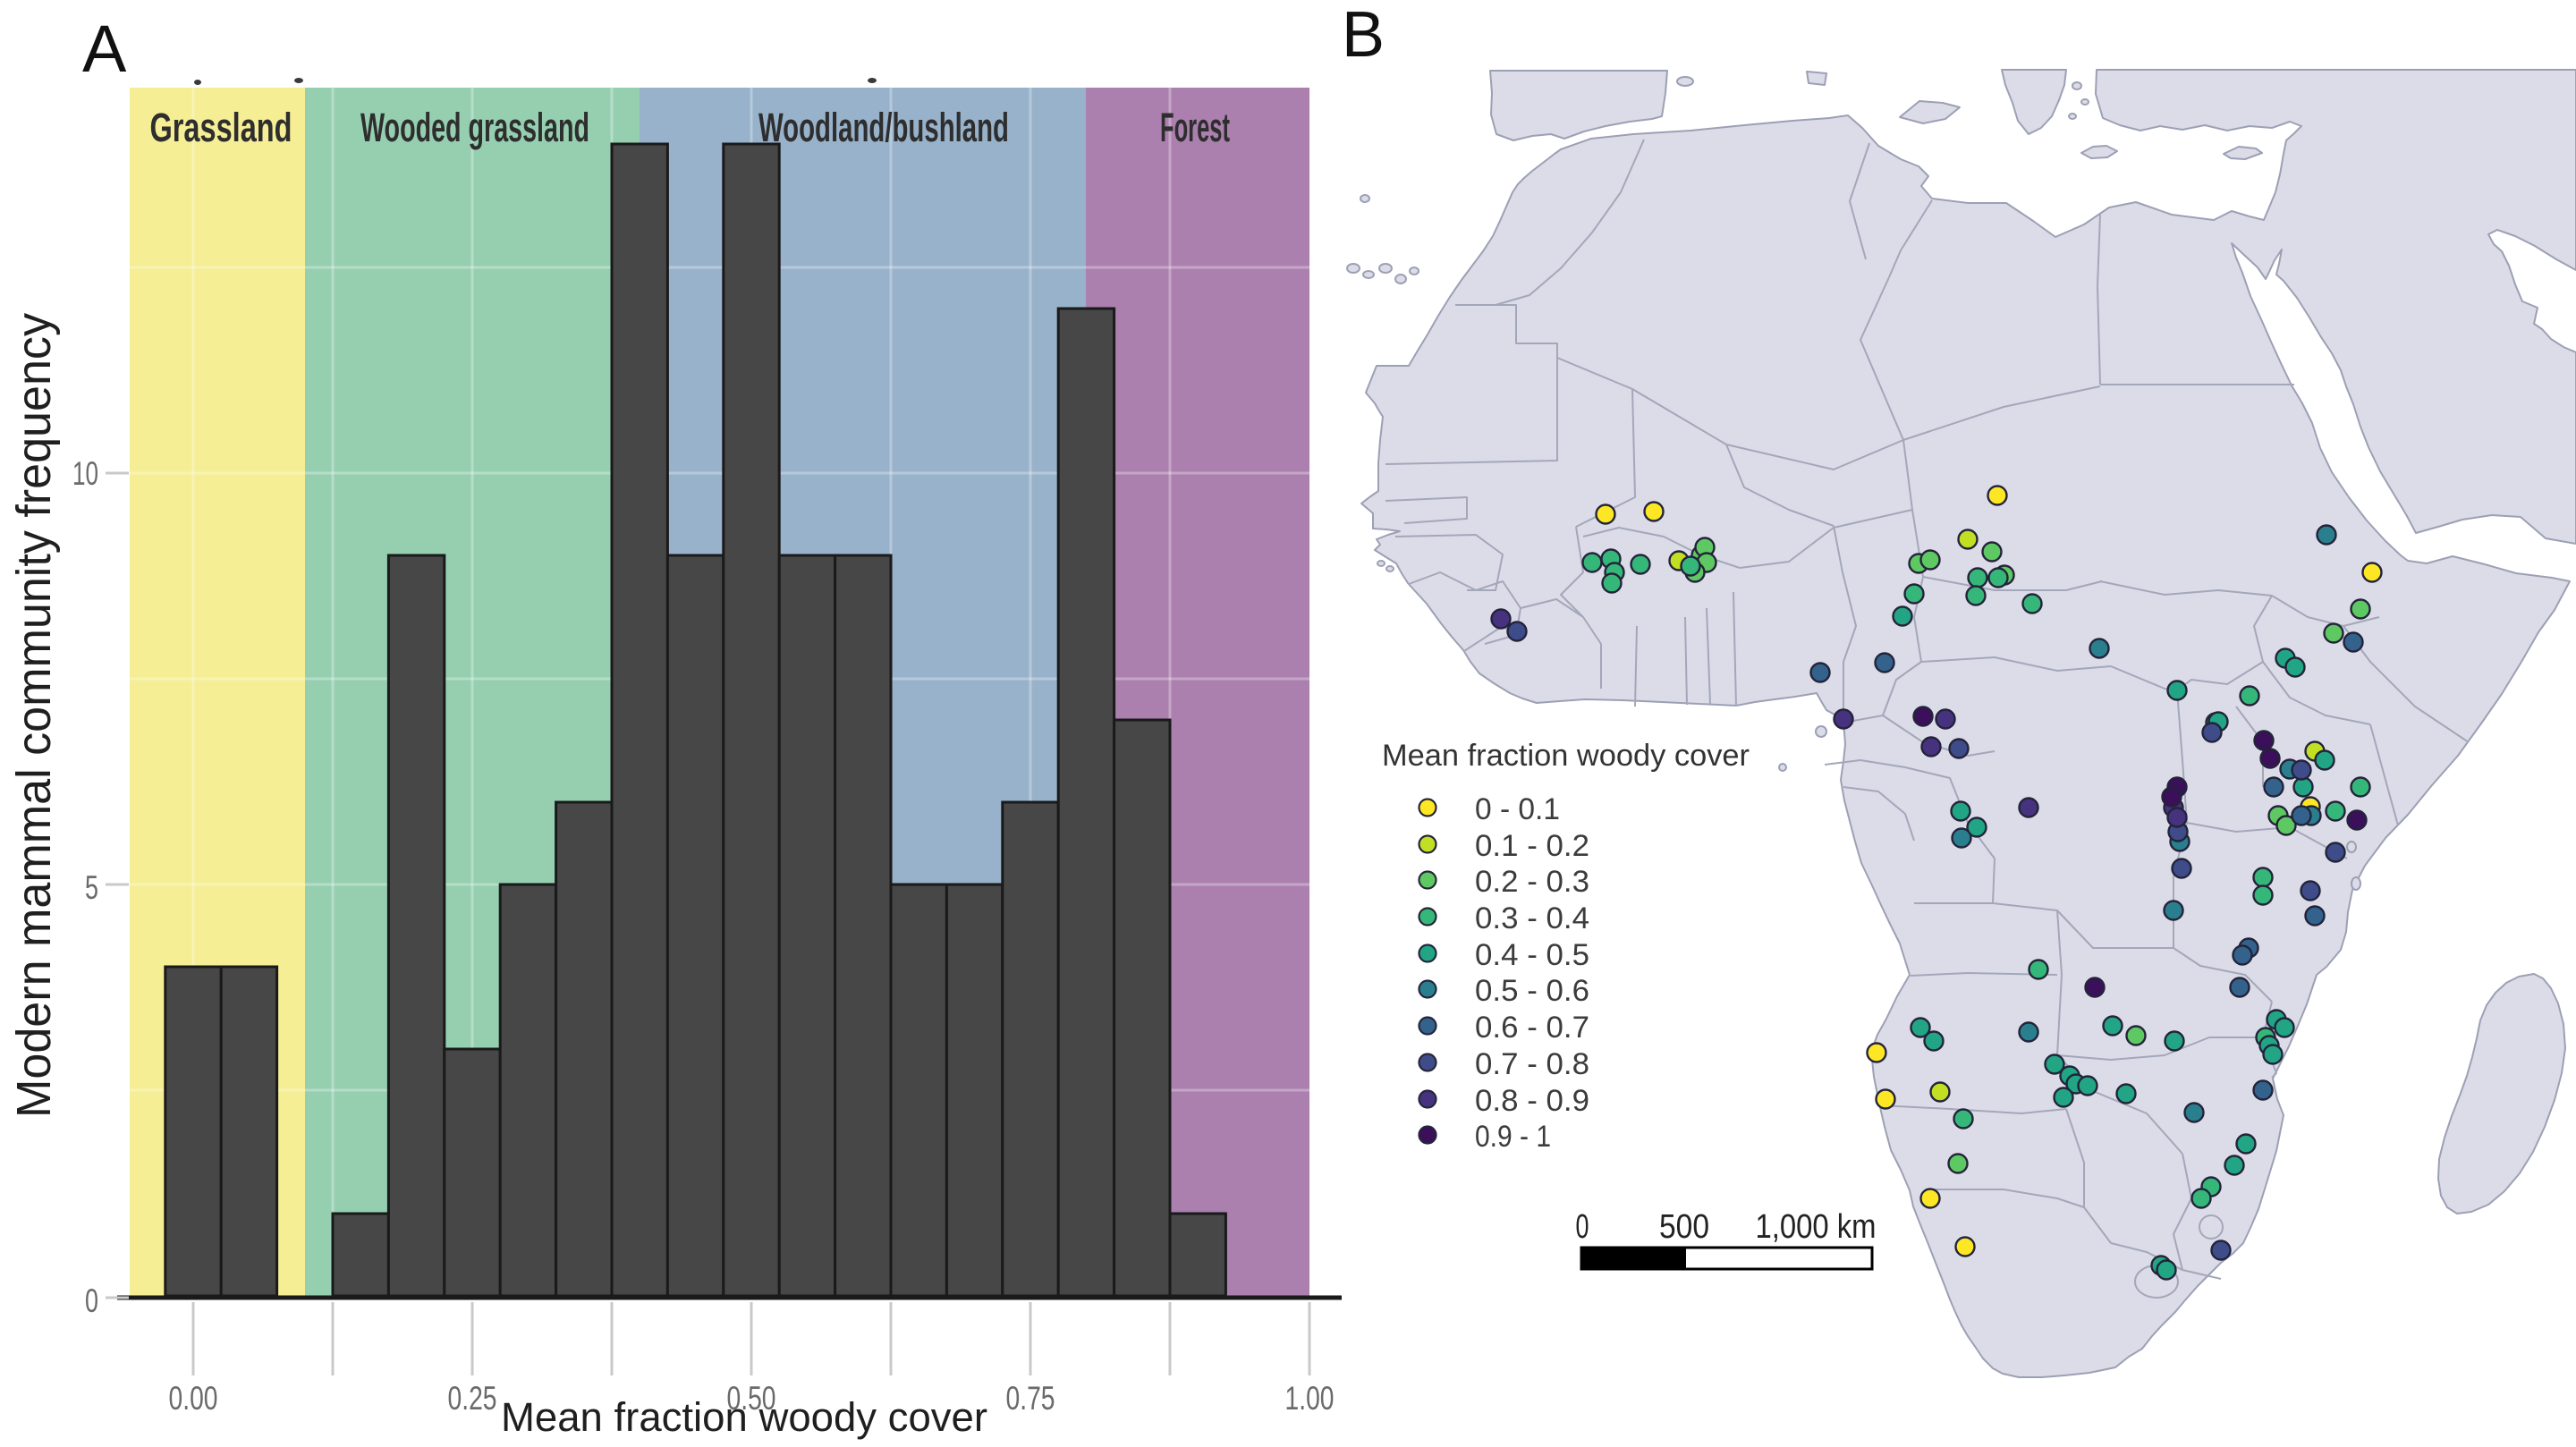  I want to click on svg-text: 0.7 - 0.8, so click(1532, 1064).